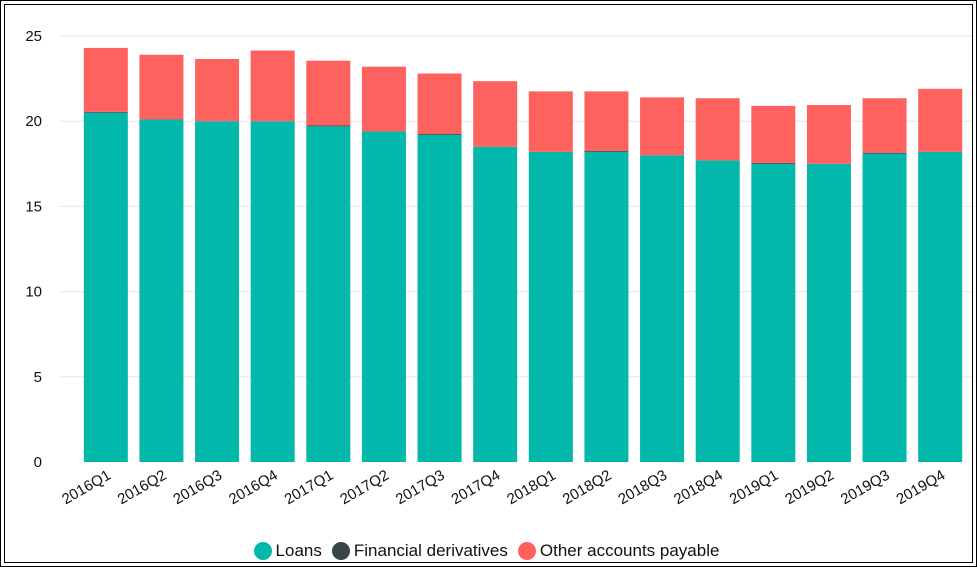 This screenshot has width=977, height=567. What do you see at coordinates (642, 487) in the screenshot?
I see `x-tick-label: 2018Q3` at bounding box center [642, 487].